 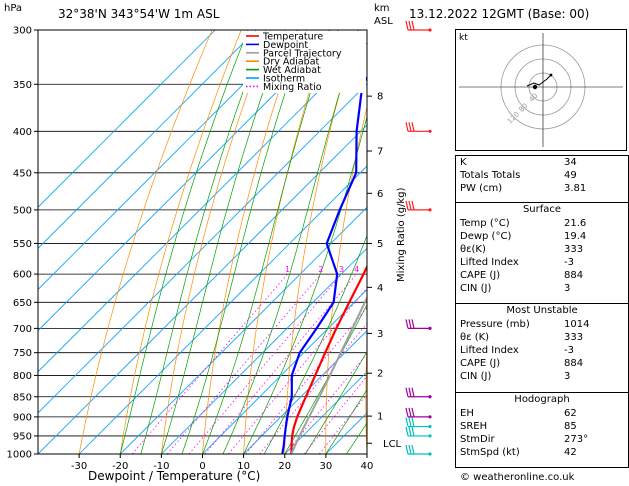 I want to click on pressure-tick-label: 650, so click(x=22, y=303).